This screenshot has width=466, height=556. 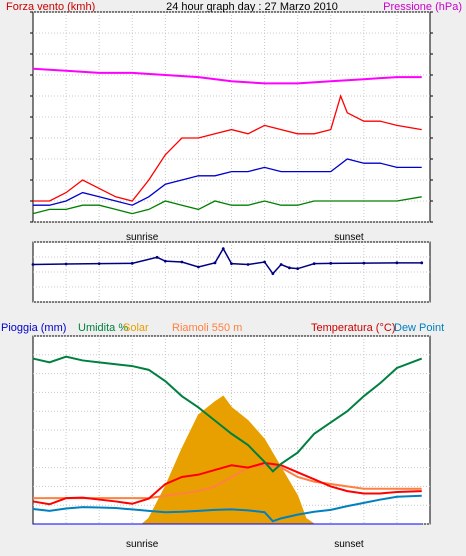 I want to click on wind-axis-label: Forza vento (kmh), so click(x=50, y=7).